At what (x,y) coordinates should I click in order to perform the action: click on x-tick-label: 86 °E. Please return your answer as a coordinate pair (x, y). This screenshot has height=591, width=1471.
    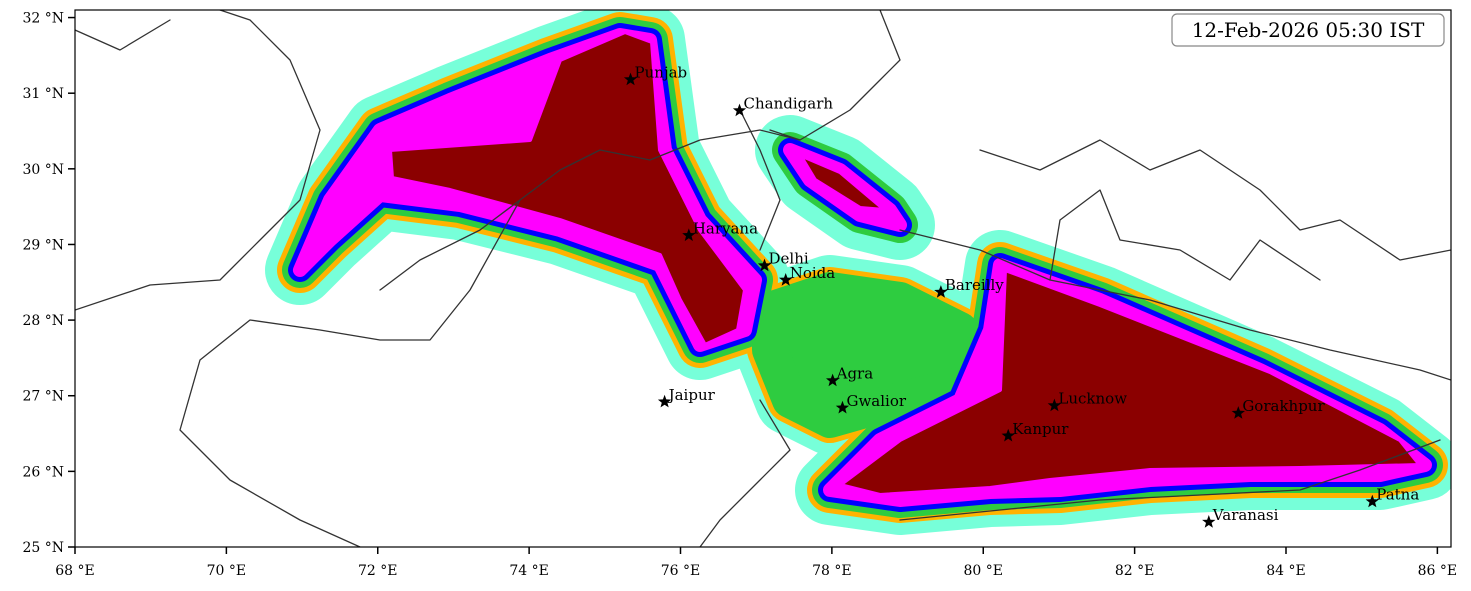
    Looking at the image, I should click on (1437, 571).